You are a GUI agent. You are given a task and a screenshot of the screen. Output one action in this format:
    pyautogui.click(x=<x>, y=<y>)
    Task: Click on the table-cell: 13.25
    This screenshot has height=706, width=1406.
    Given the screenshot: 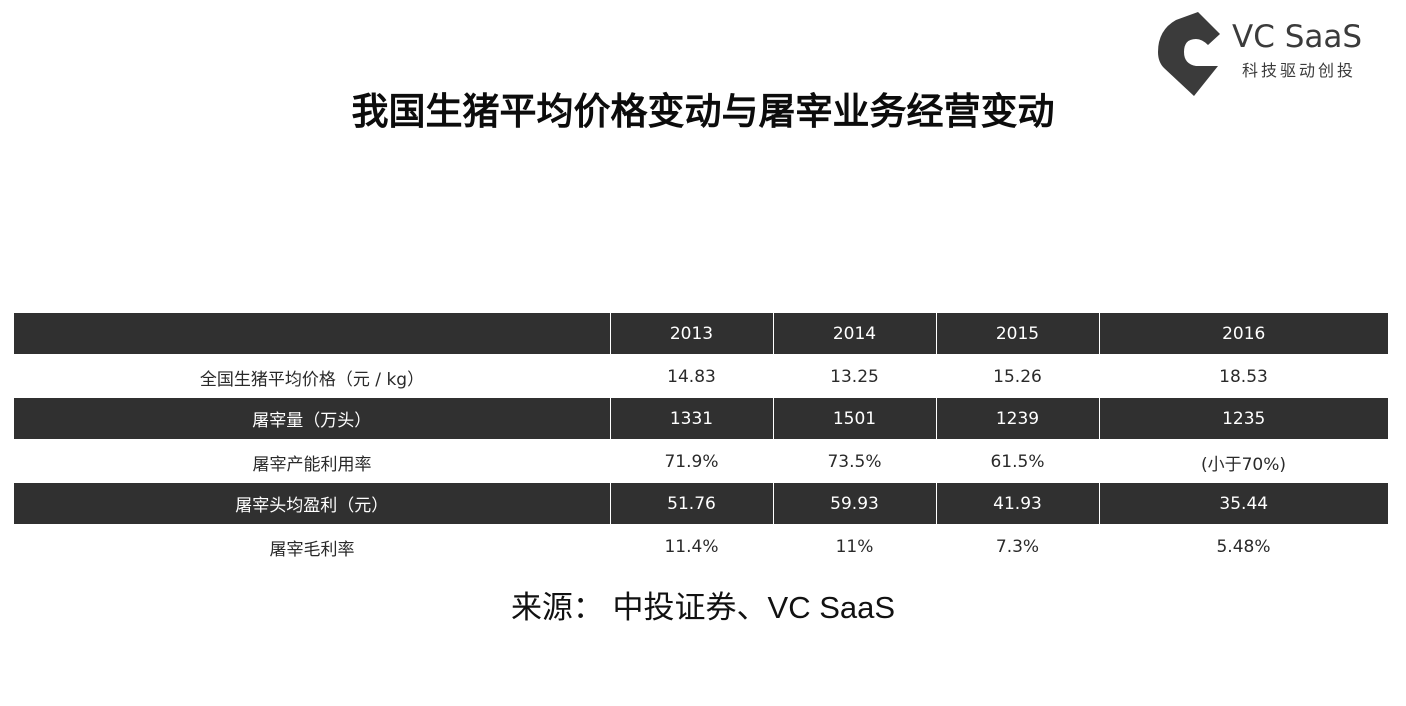 What is the action you would take?
    pyautogui.click(x=854, y=376)
    